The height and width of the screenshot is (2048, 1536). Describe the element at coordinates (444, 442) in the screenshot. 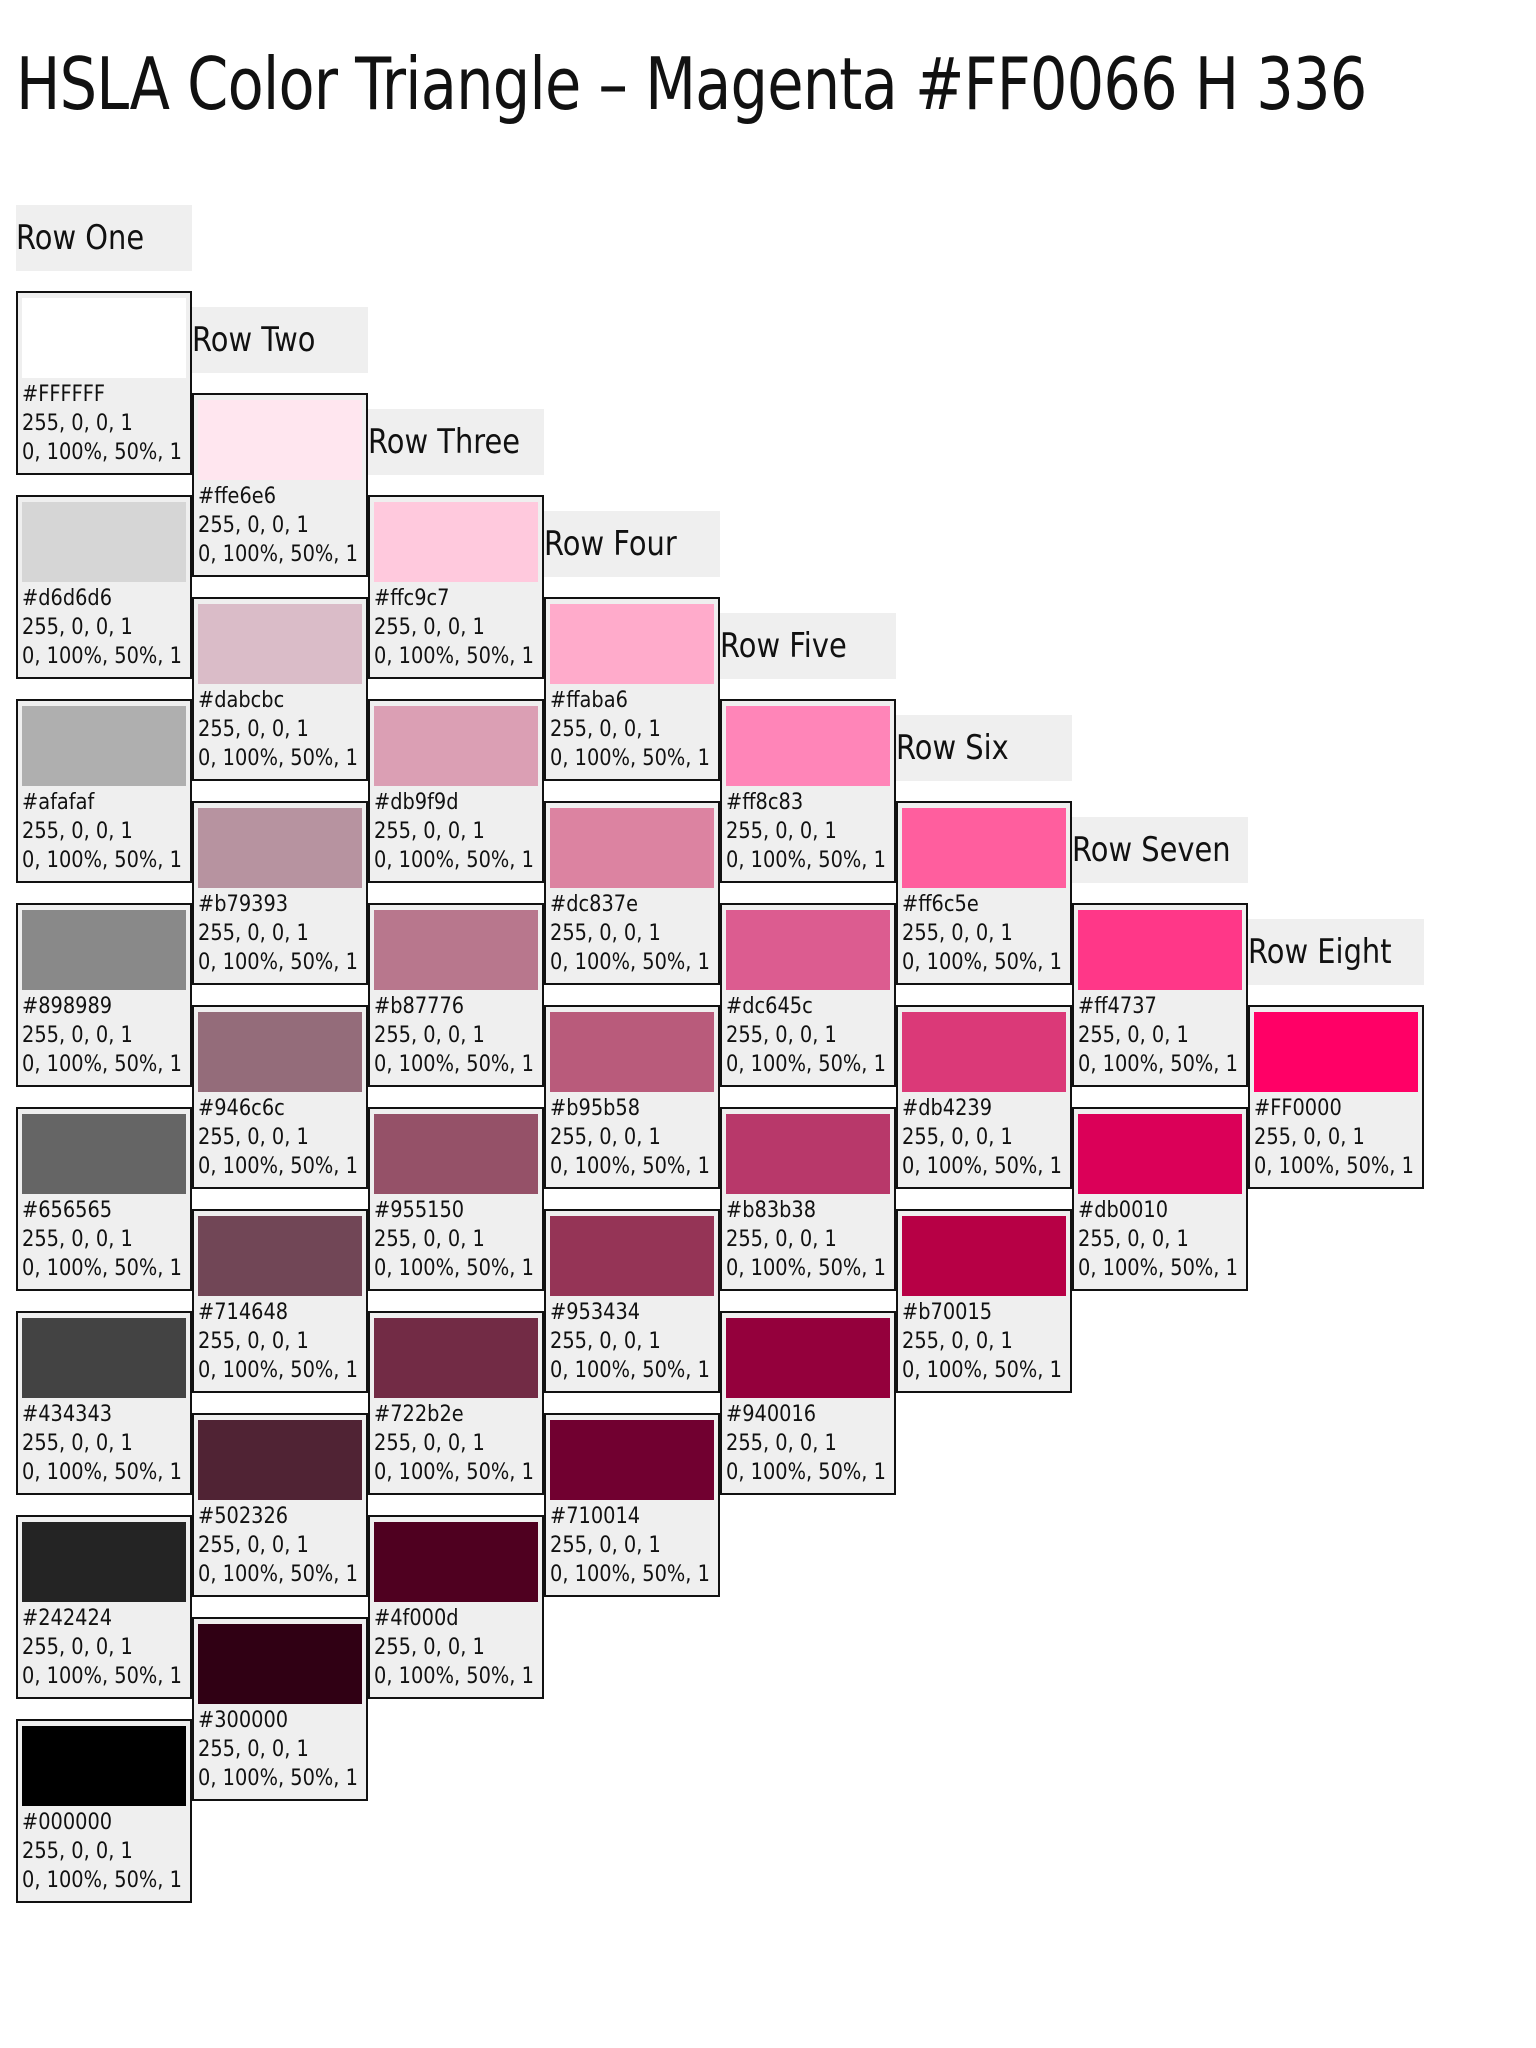

I see `row-header-label: Row Three` at that location.